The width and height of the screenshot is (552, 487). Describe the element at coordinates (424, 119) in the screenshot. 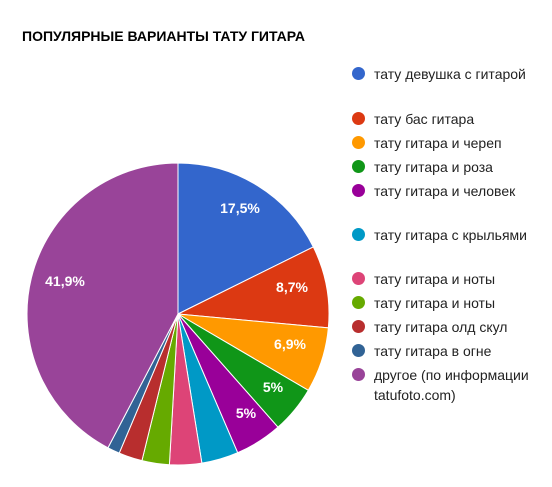

I see `legend-label: тату бас гитара` at that location.